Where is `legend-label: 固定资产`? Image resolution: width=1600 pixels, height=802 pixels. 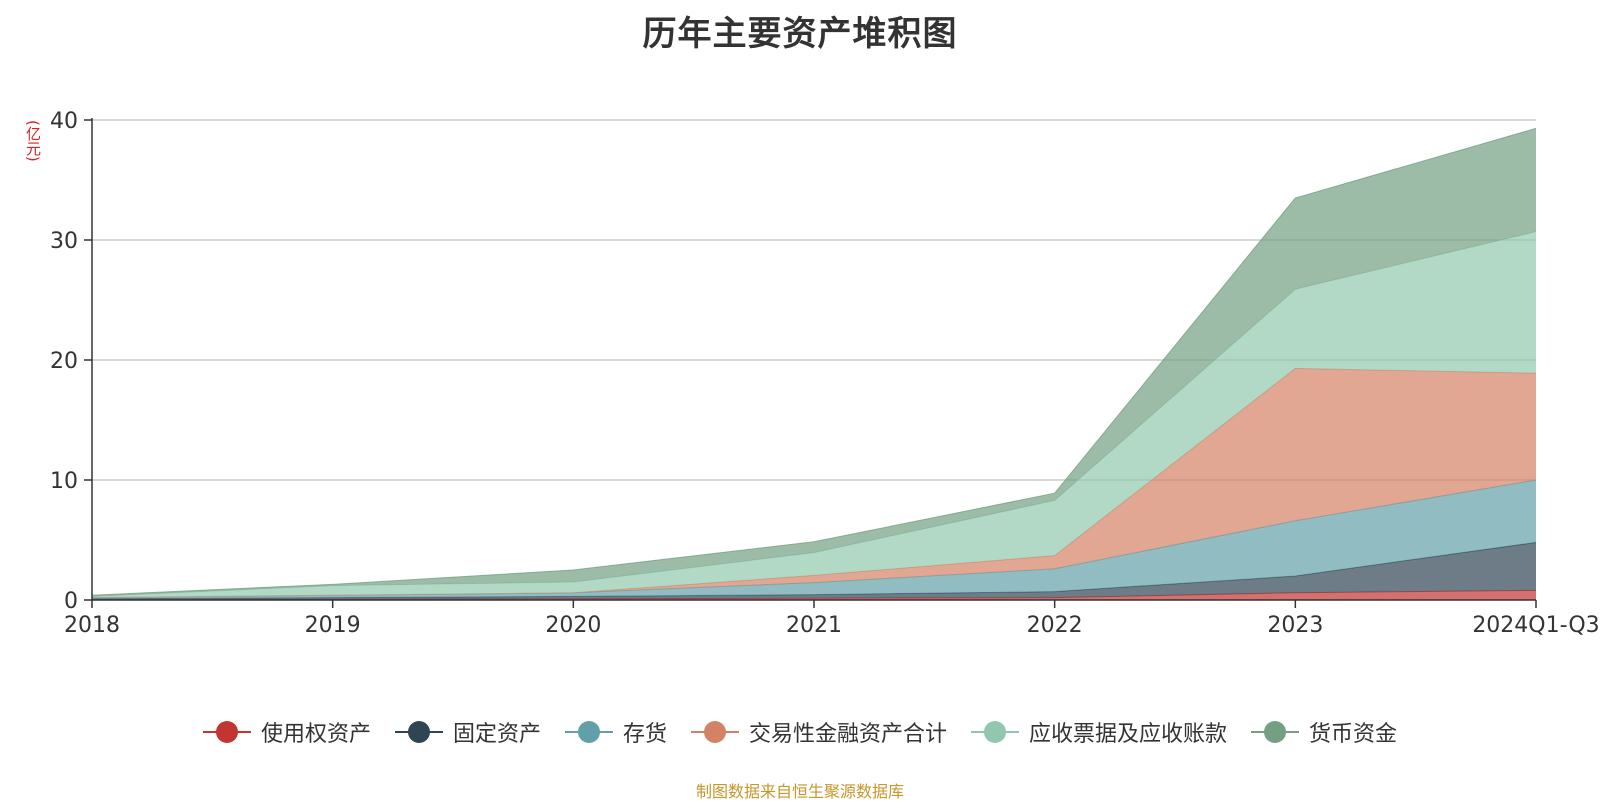 legend-label: 固定资产 is located at coordinates (496, 734).